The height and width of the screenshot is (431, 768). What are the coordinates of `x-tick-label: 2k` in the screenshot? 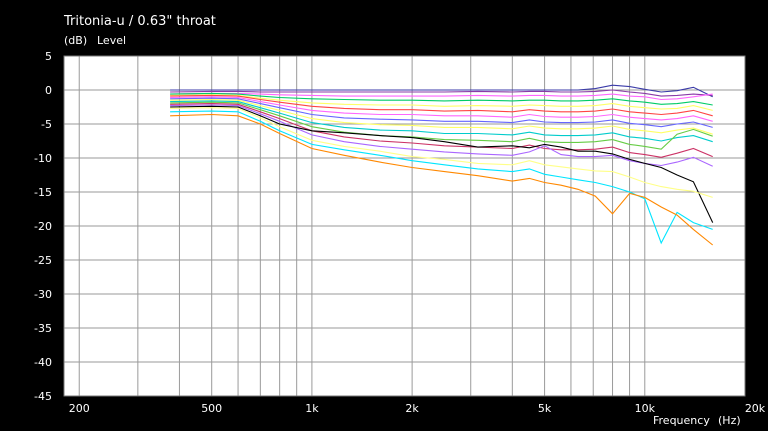 It's located at (412, 408).